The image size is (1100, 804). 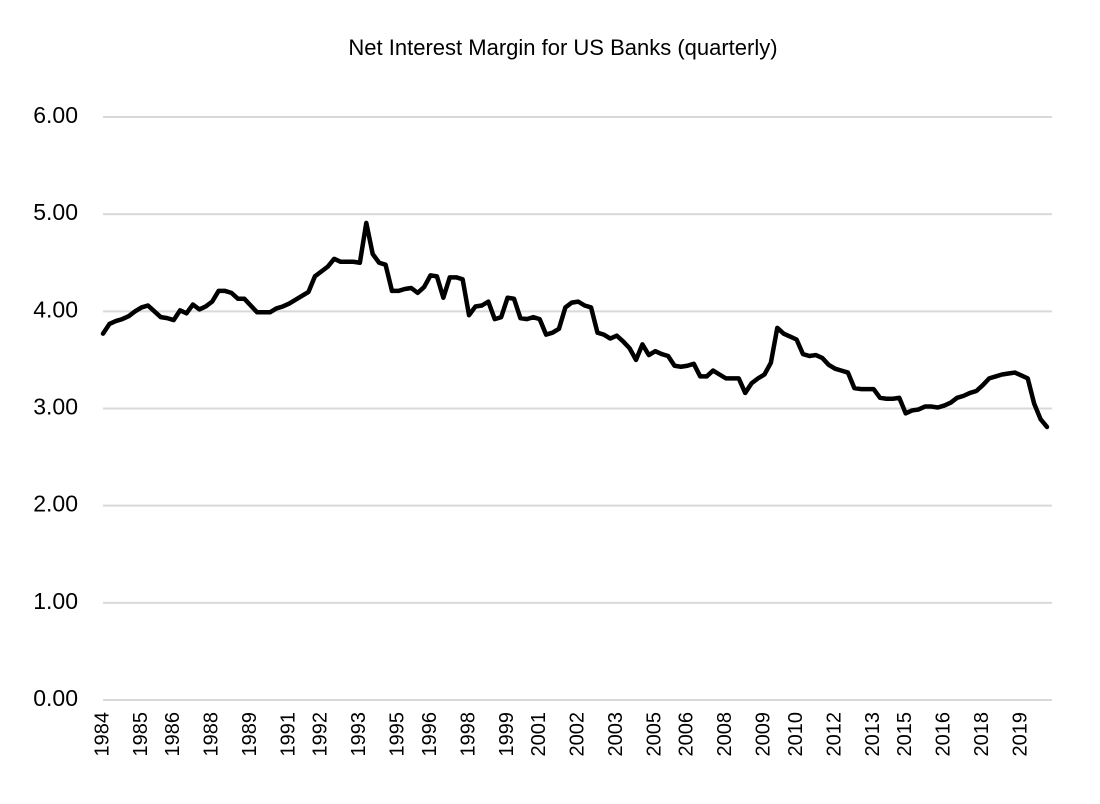 What do you see at coordinates (102, 734) in the screenshot?
I see `x-tick-label: 1984` at bounding box center [102, 734].